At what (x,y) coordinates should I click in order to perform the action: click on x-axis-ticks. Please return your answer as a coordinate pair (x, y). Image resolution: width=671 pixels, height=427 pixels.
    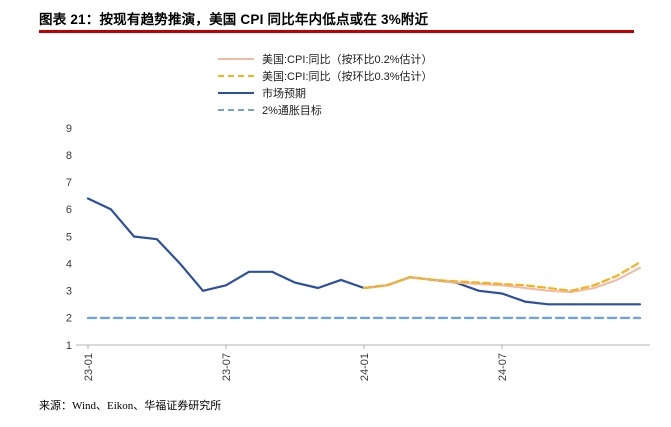
    Looking at the image, I should click on (295, 347).